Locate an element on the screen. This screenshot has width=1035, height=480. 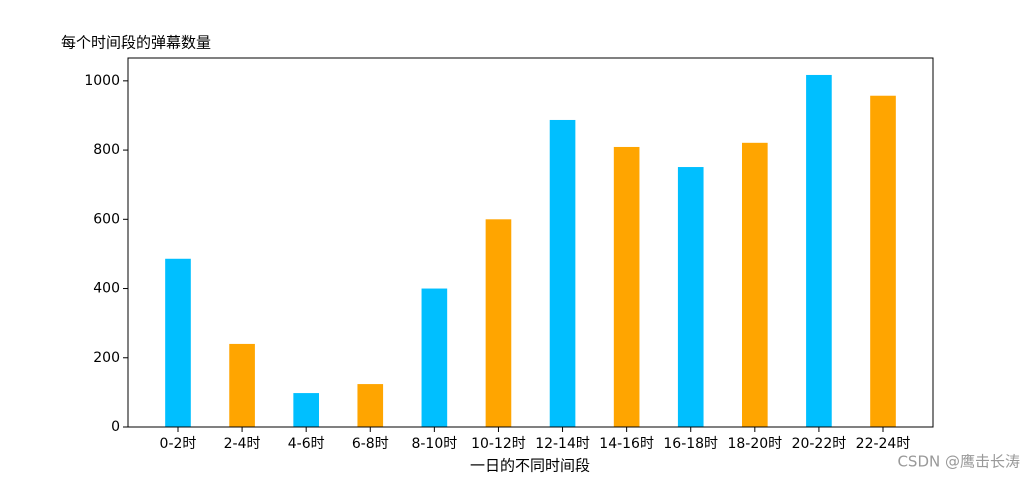
x-tick-label: 8-10时 is located at coordinates (434, 444).